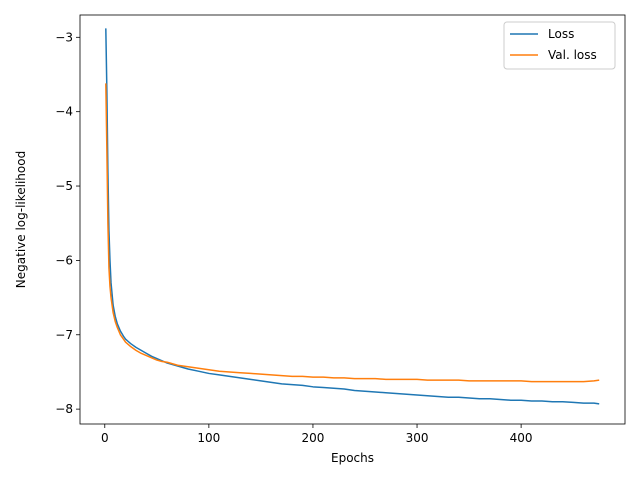 The width and height of the screenshot is (640, 480). What do you see at coordinates (64, 409) in the screenshot?
I see `y-tick-label: −8` at bounding box center [64, 409].